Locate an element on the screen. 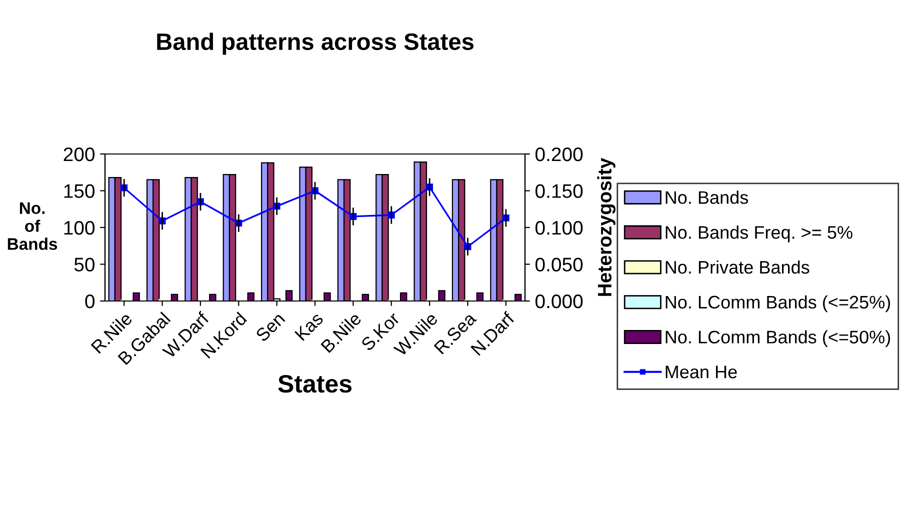  legend-label: No. Bands is located at coordinates (707, 197).